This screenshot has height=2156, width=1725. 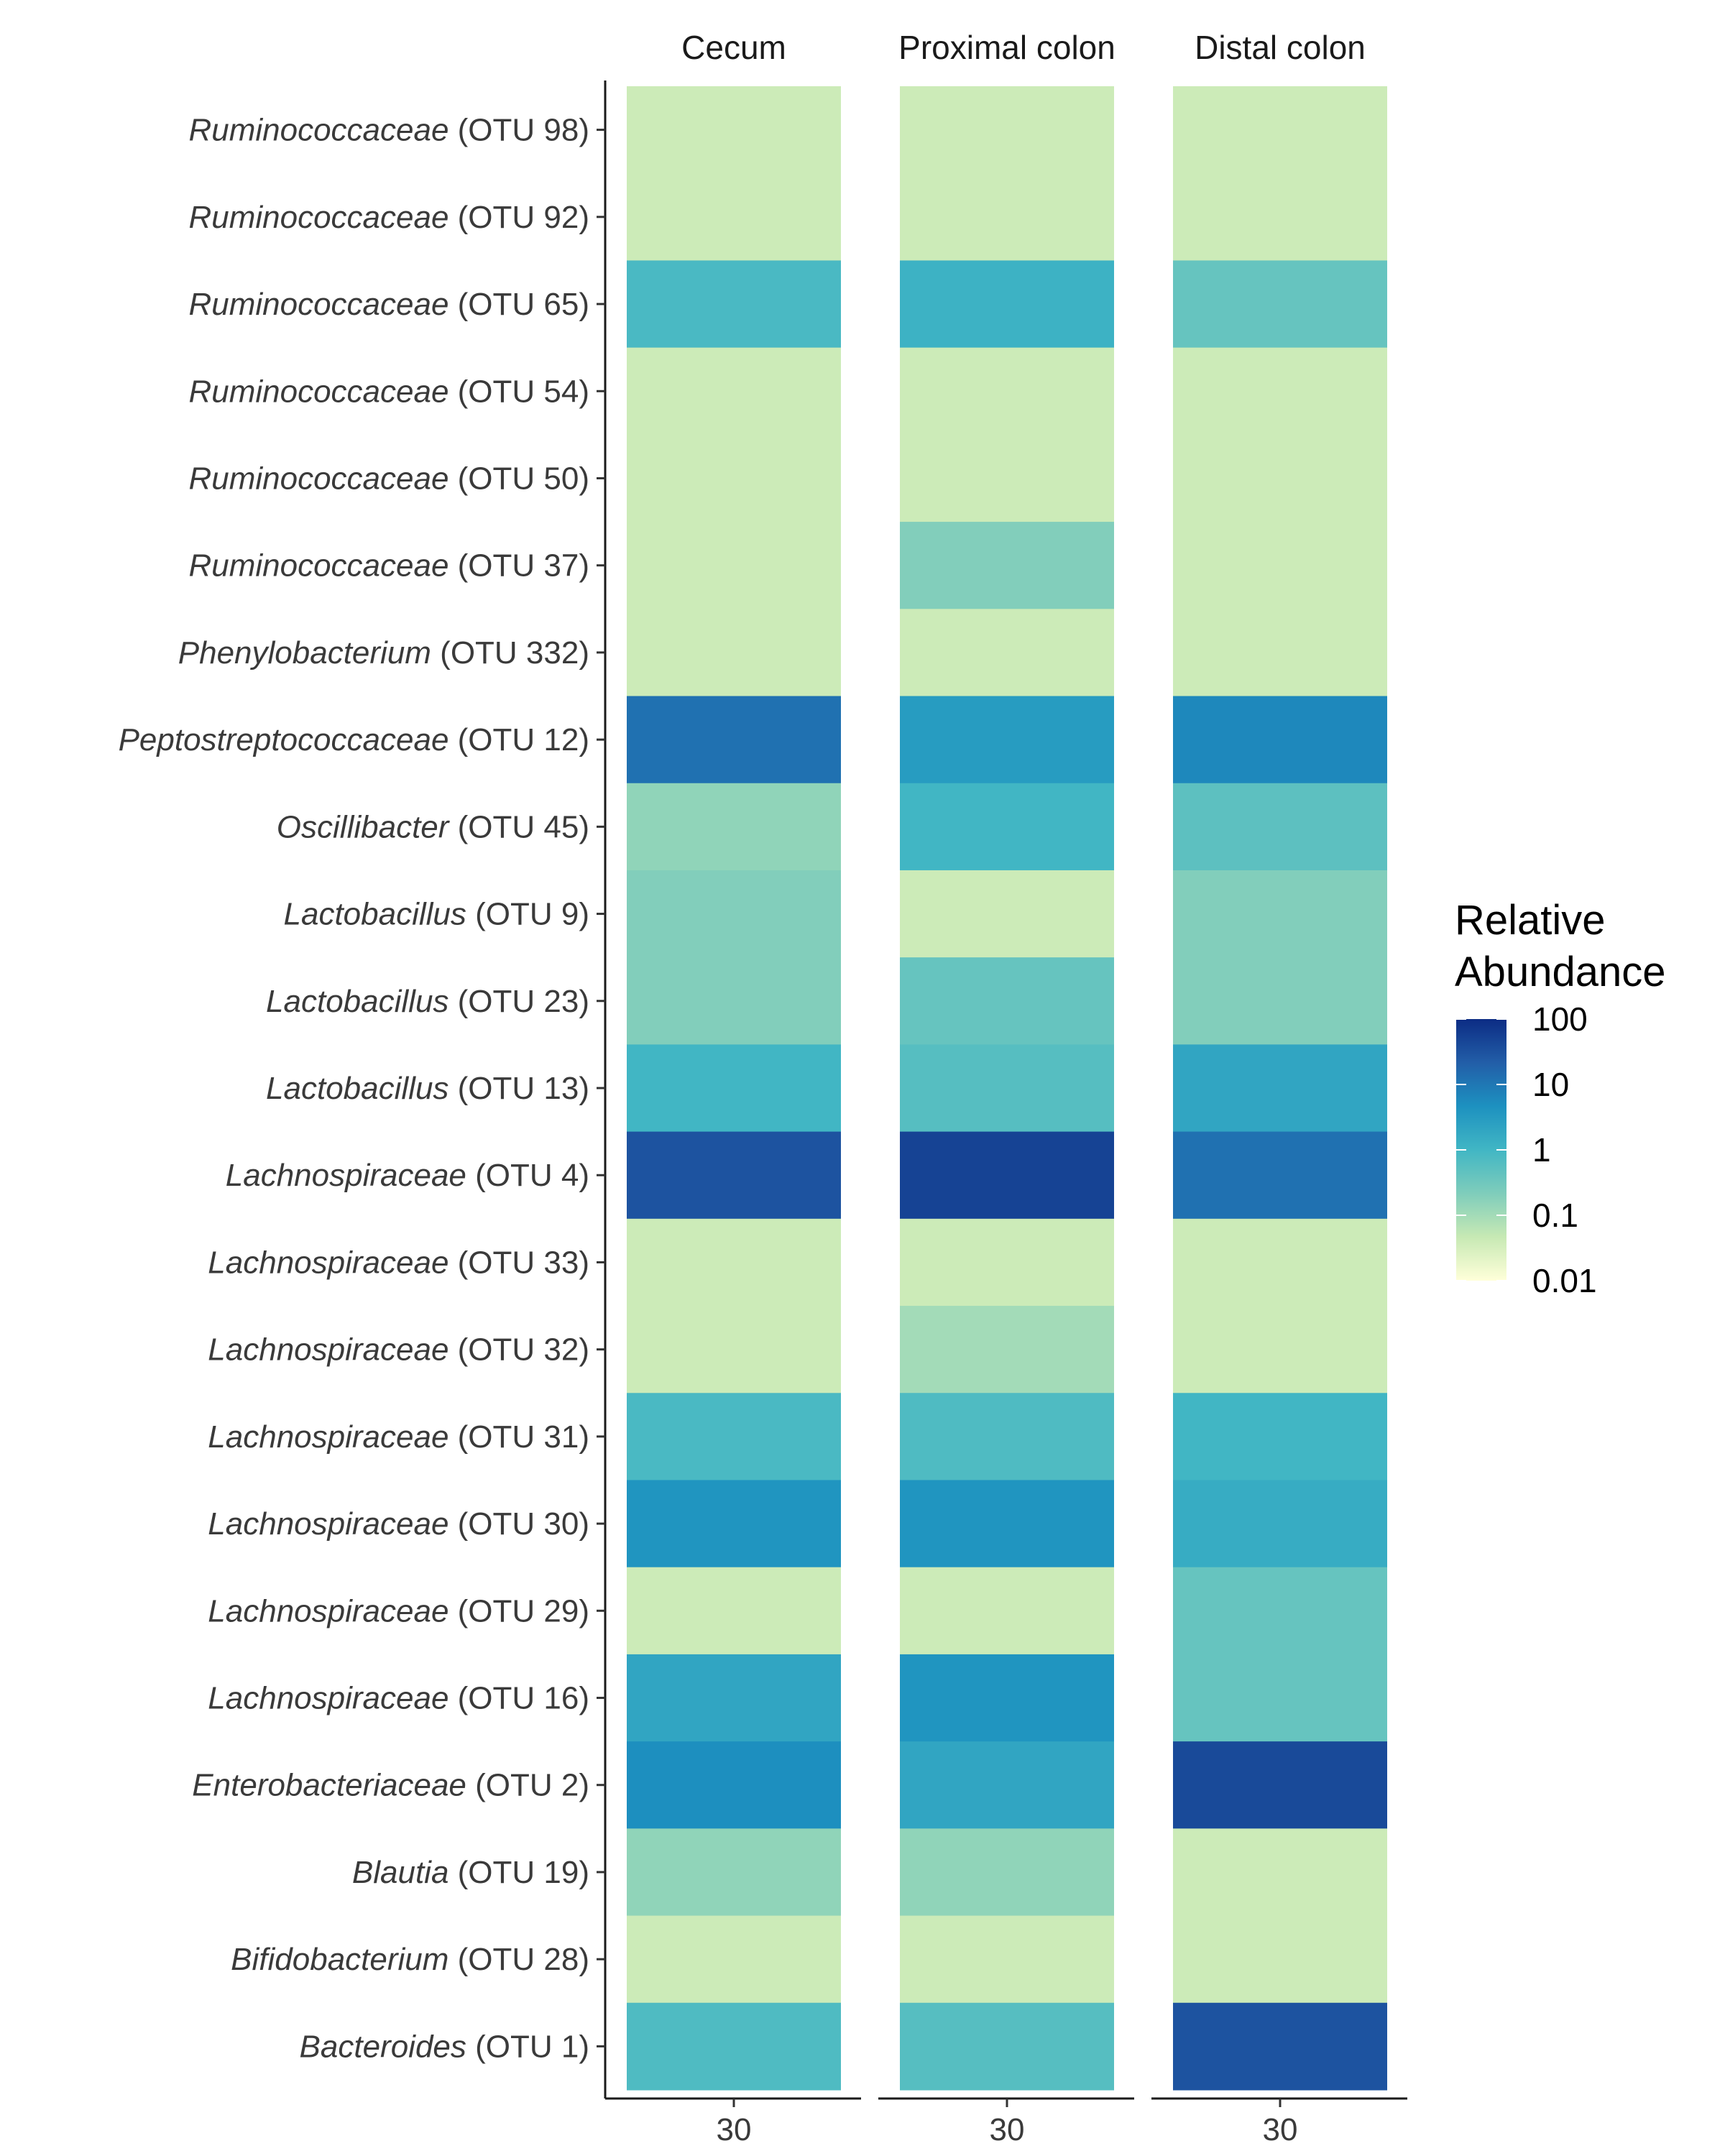 I want to click on y-tick-label: Ruminococcaceae (OTU 98), so click(x=388, y=130).